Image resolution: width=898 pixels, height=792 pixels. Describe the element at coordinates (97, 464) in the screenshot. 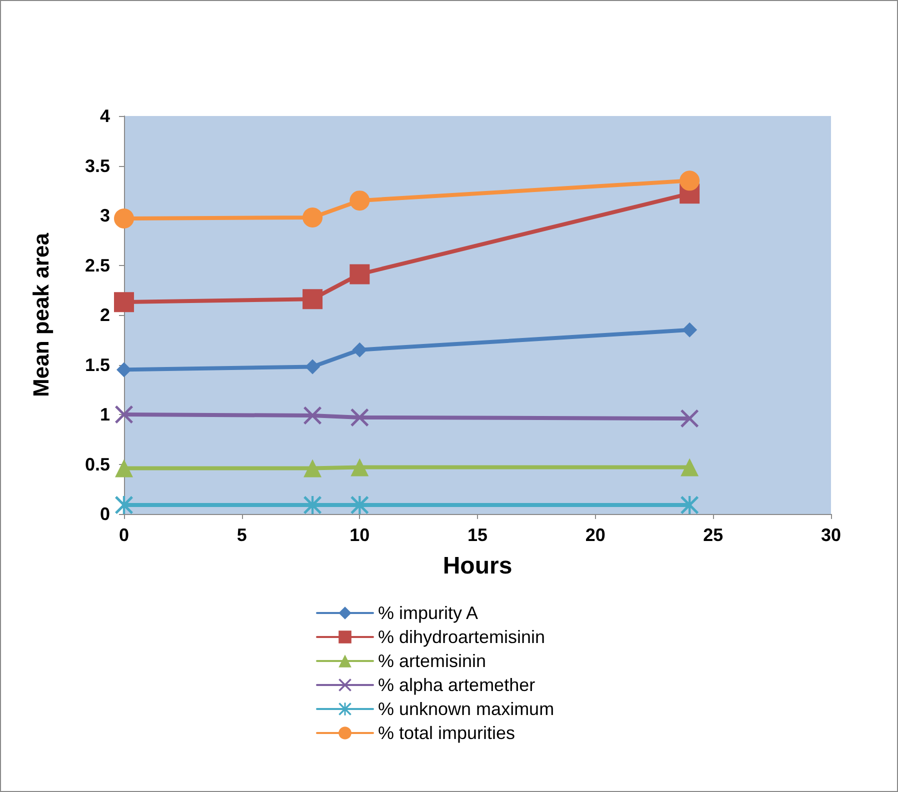

I see `y-tick-label: 0.5` at that location.